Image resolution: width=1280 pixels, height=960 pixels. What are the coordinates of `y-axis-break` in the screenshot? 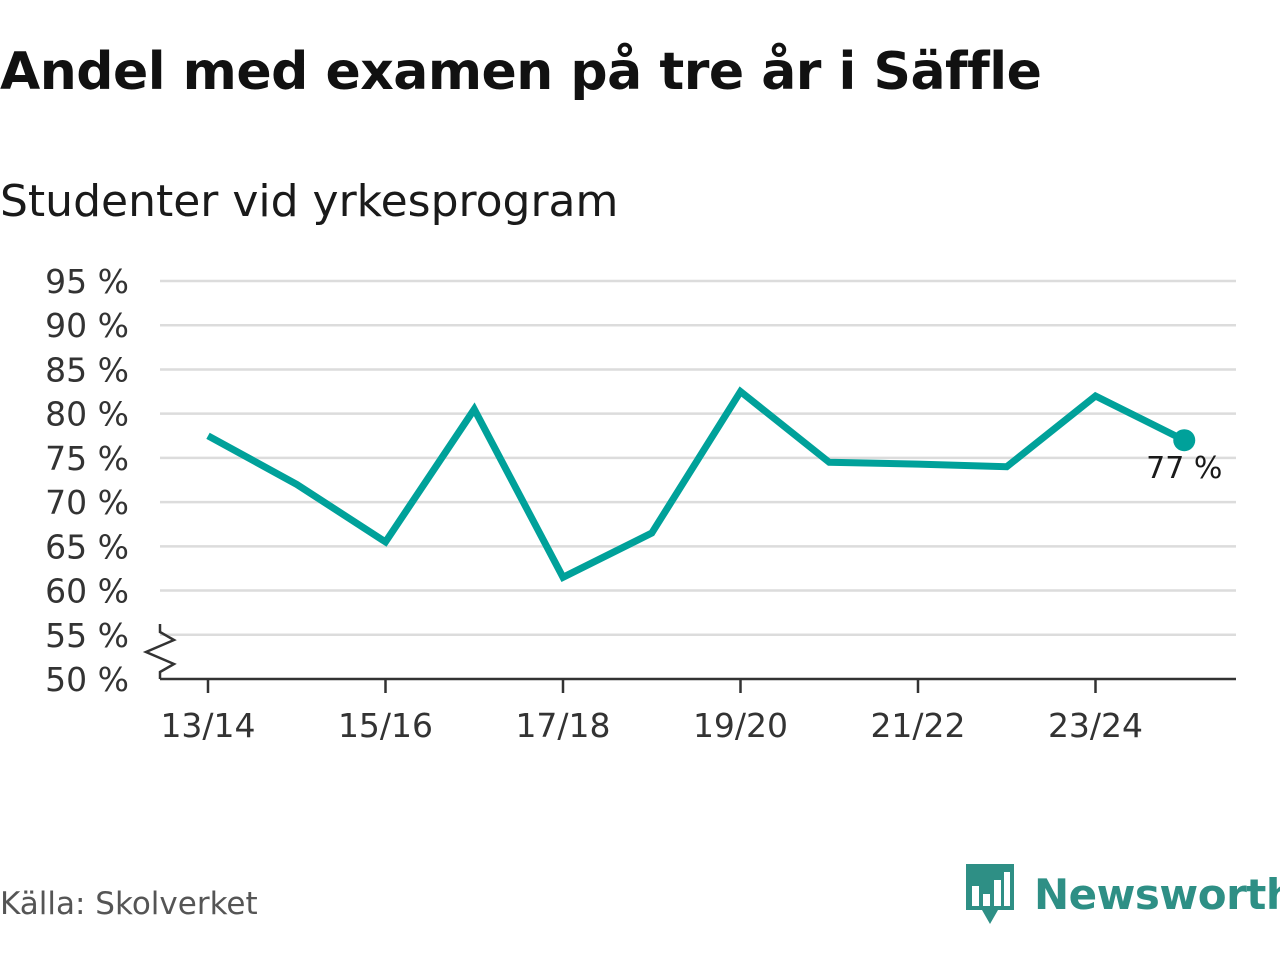 It's located at (159, 651).